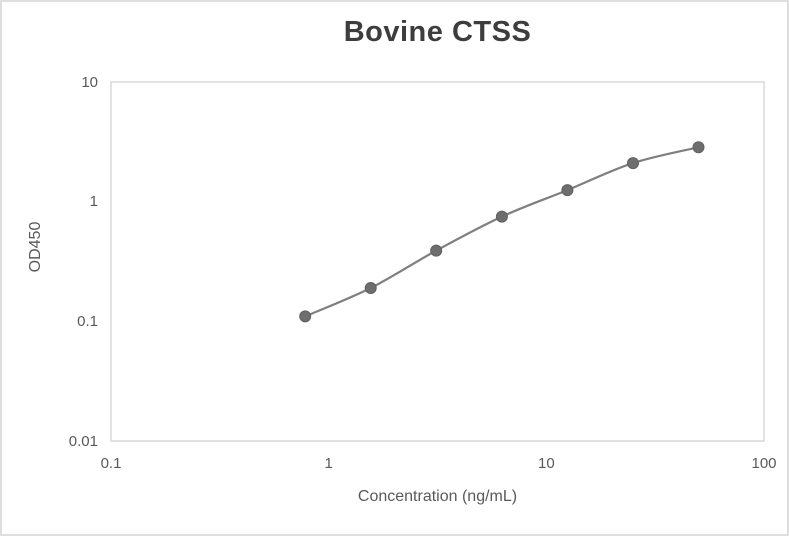 This screenshot has width=789, height=536. What do you see at coordinates (35, 247) in the screenshot?
I see `y-axis-title: OD450` at bounding box center [35, 247].